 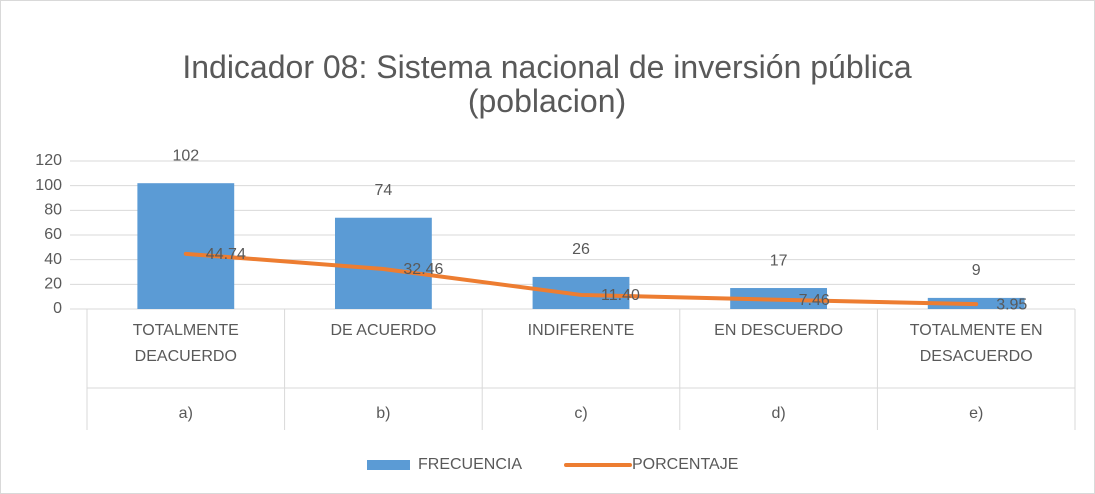 What do you see at coordinates (185, 343) in the screenshot?
I see `x-tick-label: TOTALMENTE DEACUERDO` at bounding box center [185, 343].